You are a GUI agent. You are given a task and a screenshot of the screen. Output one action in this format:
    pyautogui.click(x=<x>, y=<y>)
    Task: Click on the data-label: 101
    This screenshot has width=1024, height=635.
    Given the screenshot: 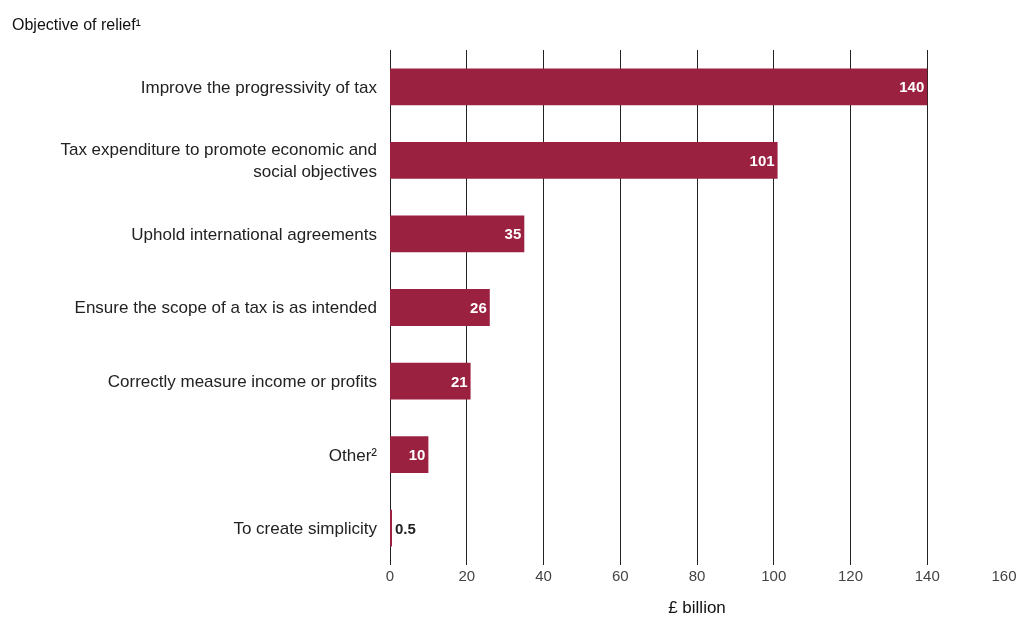 What is the action you would take?
    pyautogui.click(x=762, y=160)
    